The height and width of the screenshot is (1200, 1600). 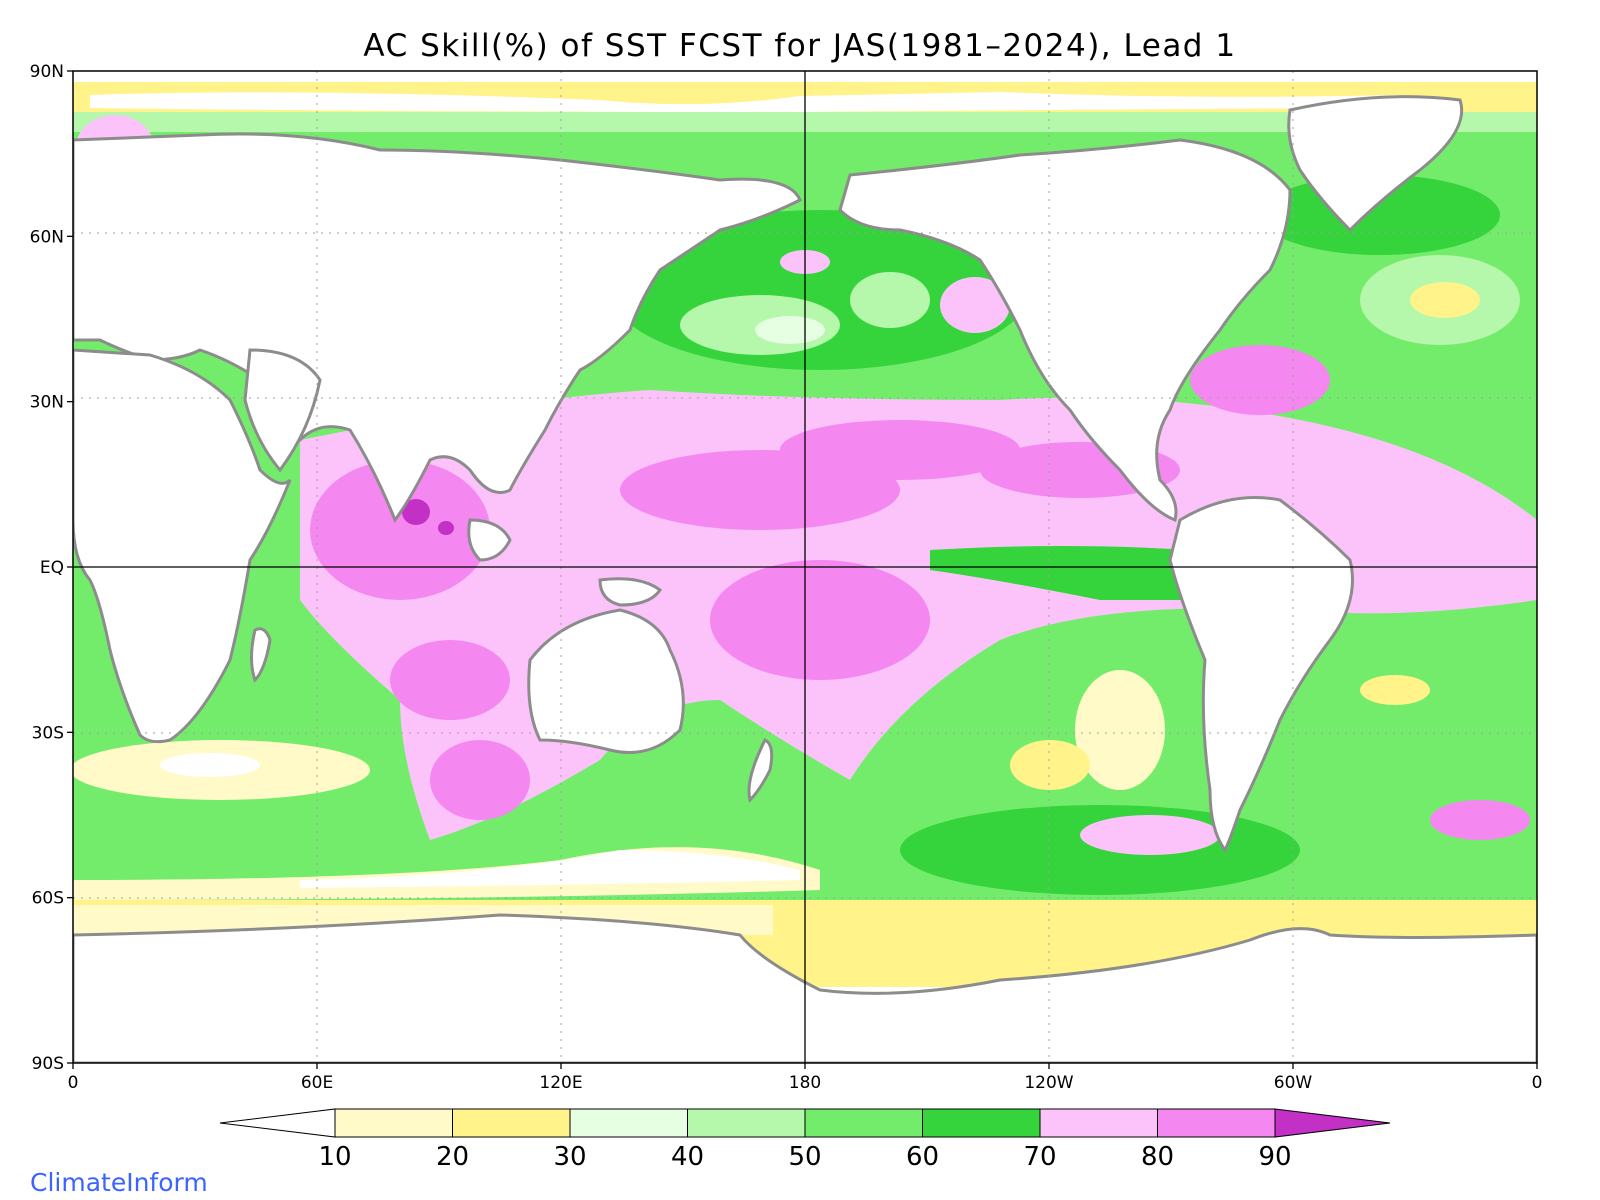 What do you see at coordinates (210, 765) in the screenshot?
I see `skill-sio-white` at bounding box center [210, 765].